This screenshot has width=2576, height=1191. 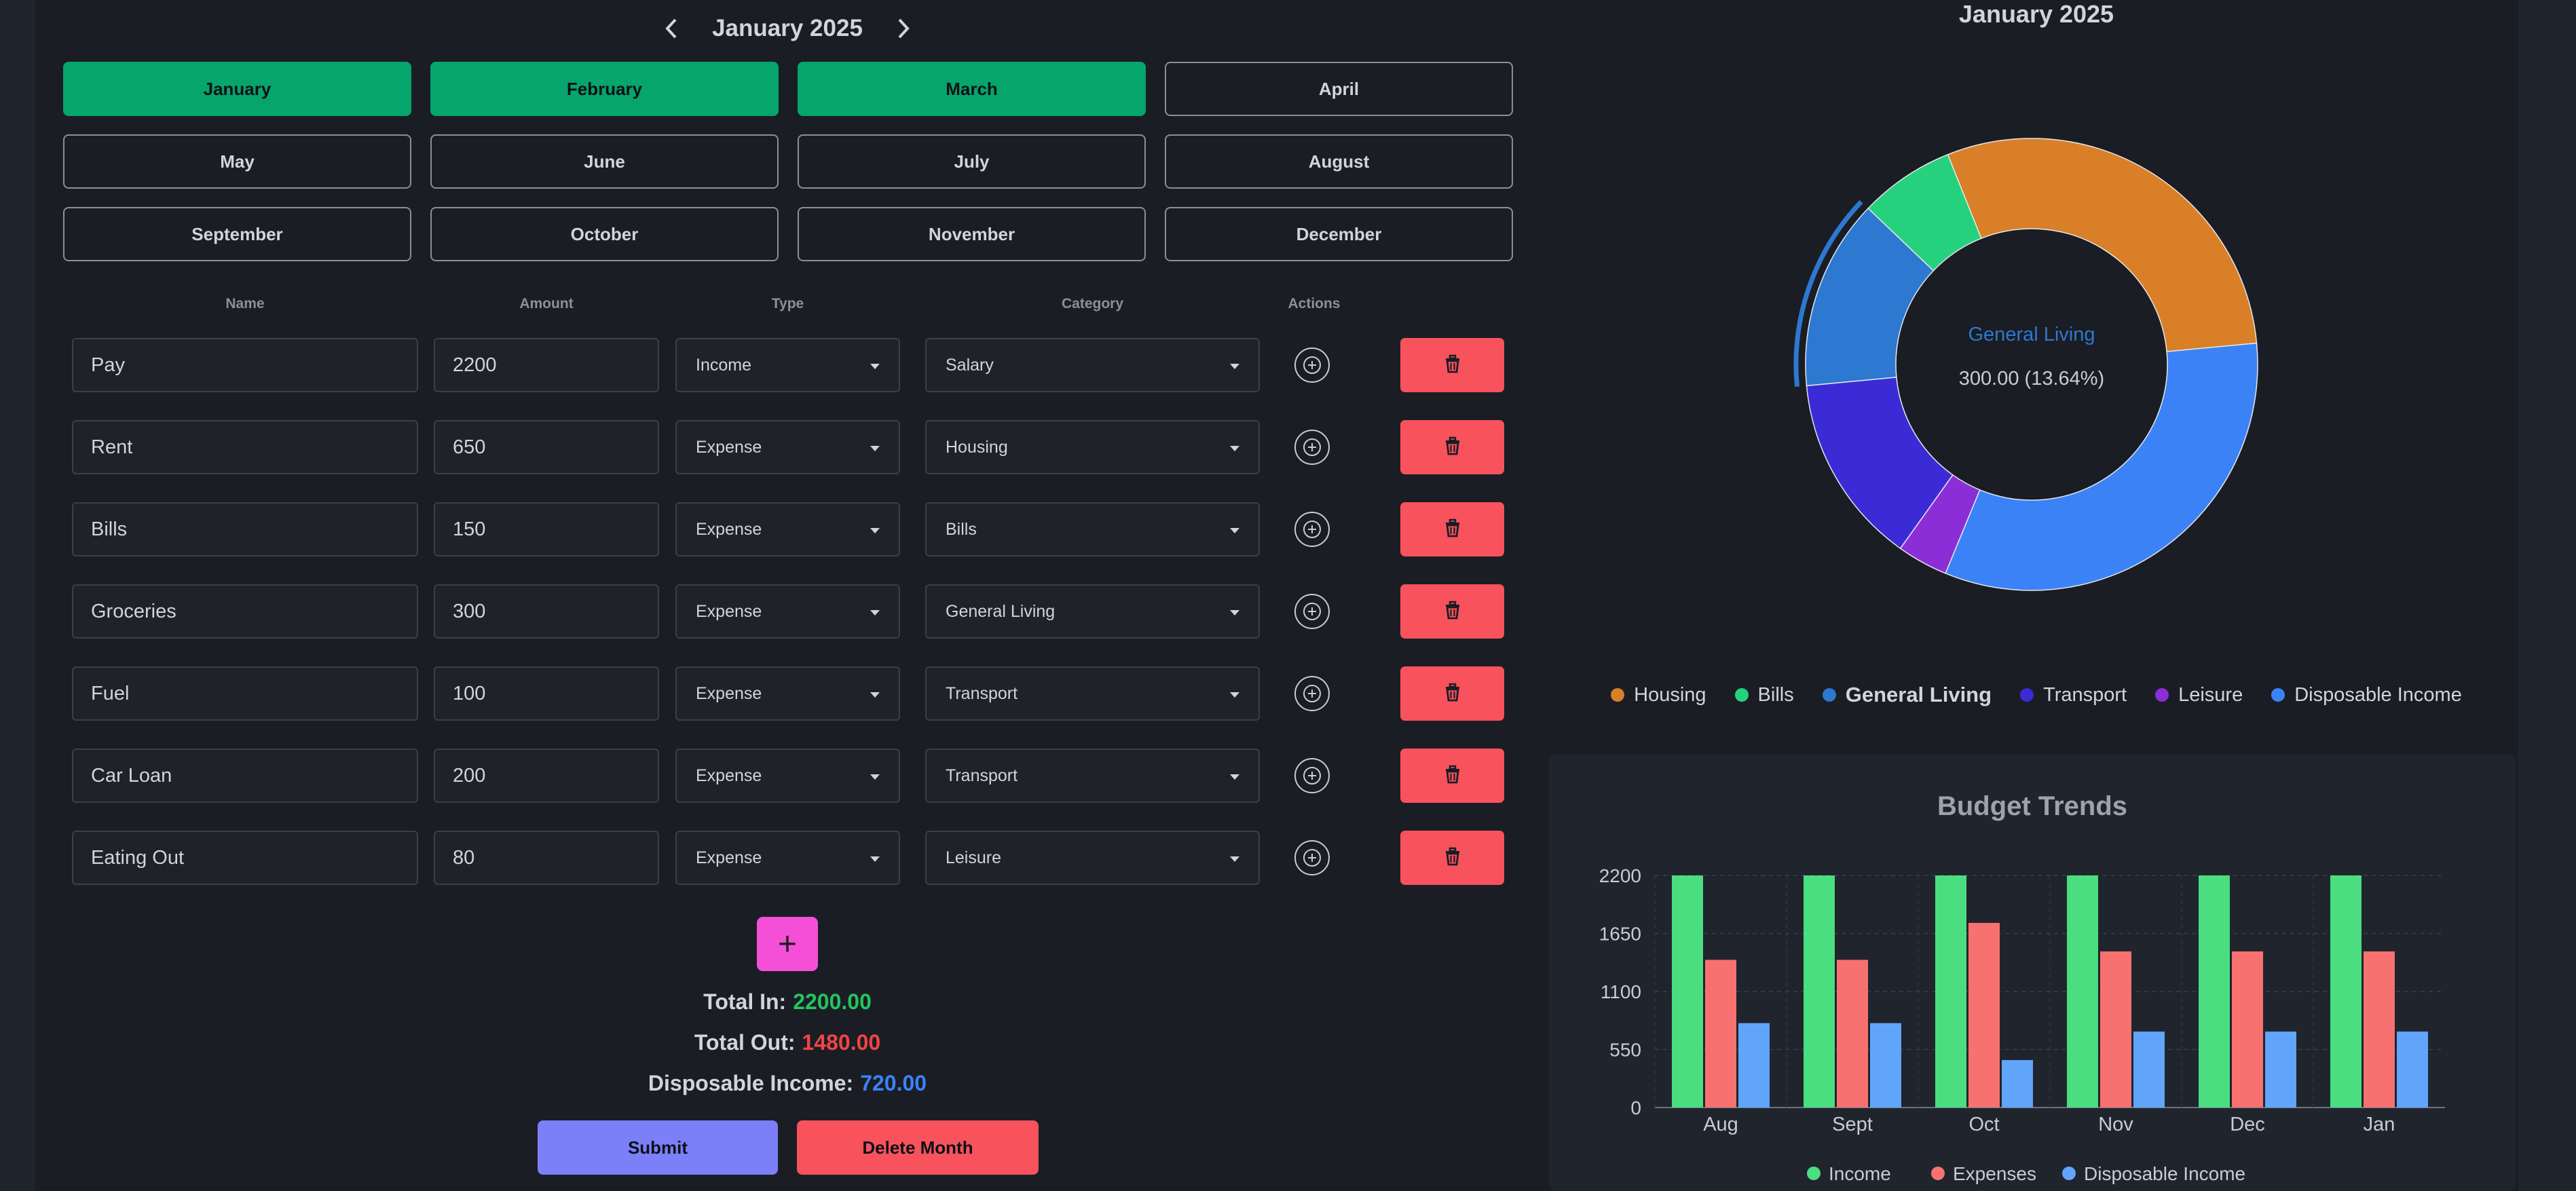 I want to click on bar-disposable-income-nov, so click(x=2149, y=1070).